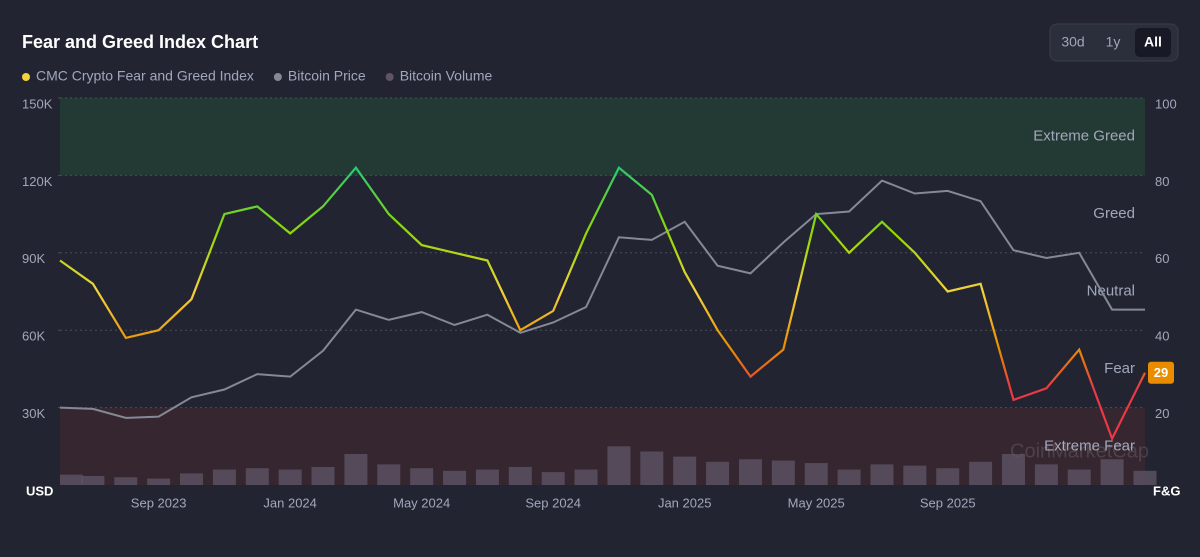 This screenshot has height=557, width=1200. What do you see at coordinates (327, 76) in the screenshot?
I see `legend-label: Bitcoin Price` at bounding box center [327, 76].